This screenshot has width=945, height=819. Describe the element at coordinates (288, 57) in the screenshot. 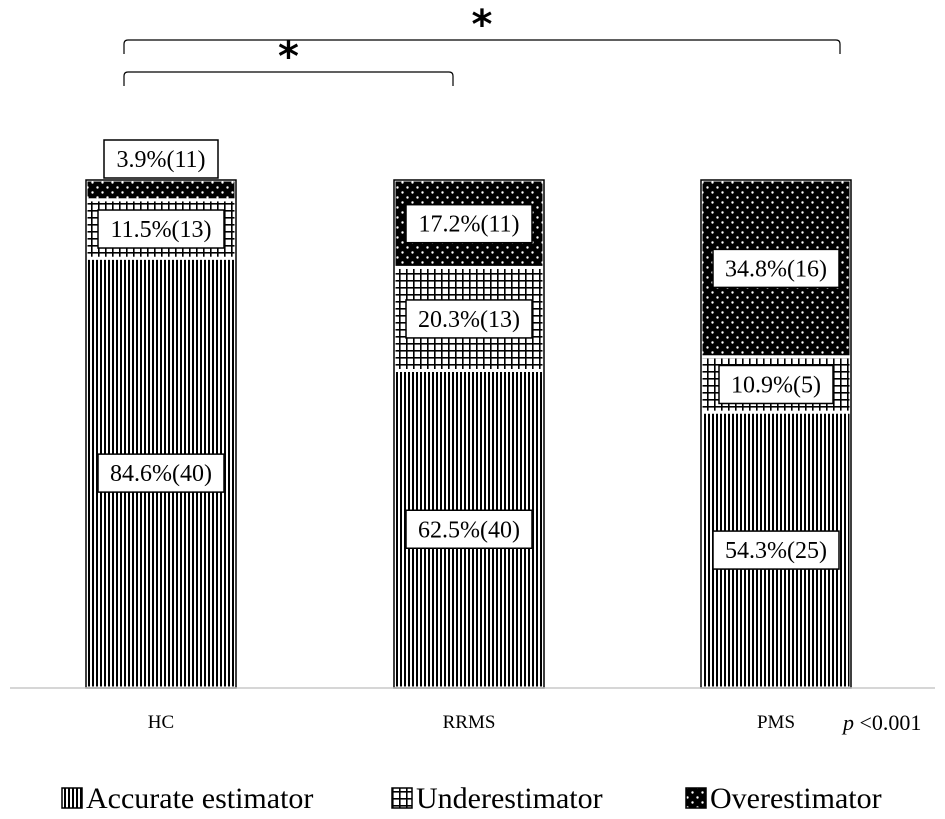

I see `significance-marker-hc-rrms: *` at that location.